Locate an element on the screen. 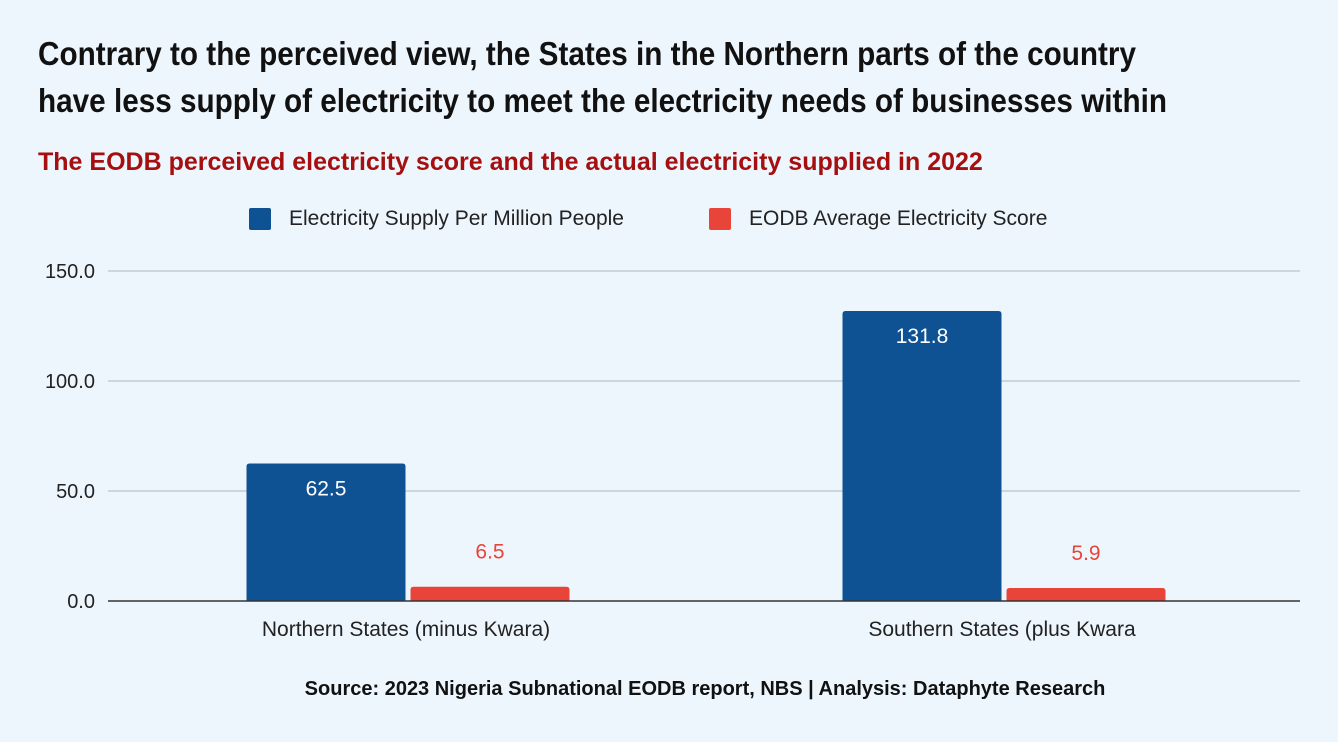 Image resolution: width=1338 pixels, height=742 pixels. legend-label-supply: Electricity Supply Per Million People is located at coordinates (456, 218).